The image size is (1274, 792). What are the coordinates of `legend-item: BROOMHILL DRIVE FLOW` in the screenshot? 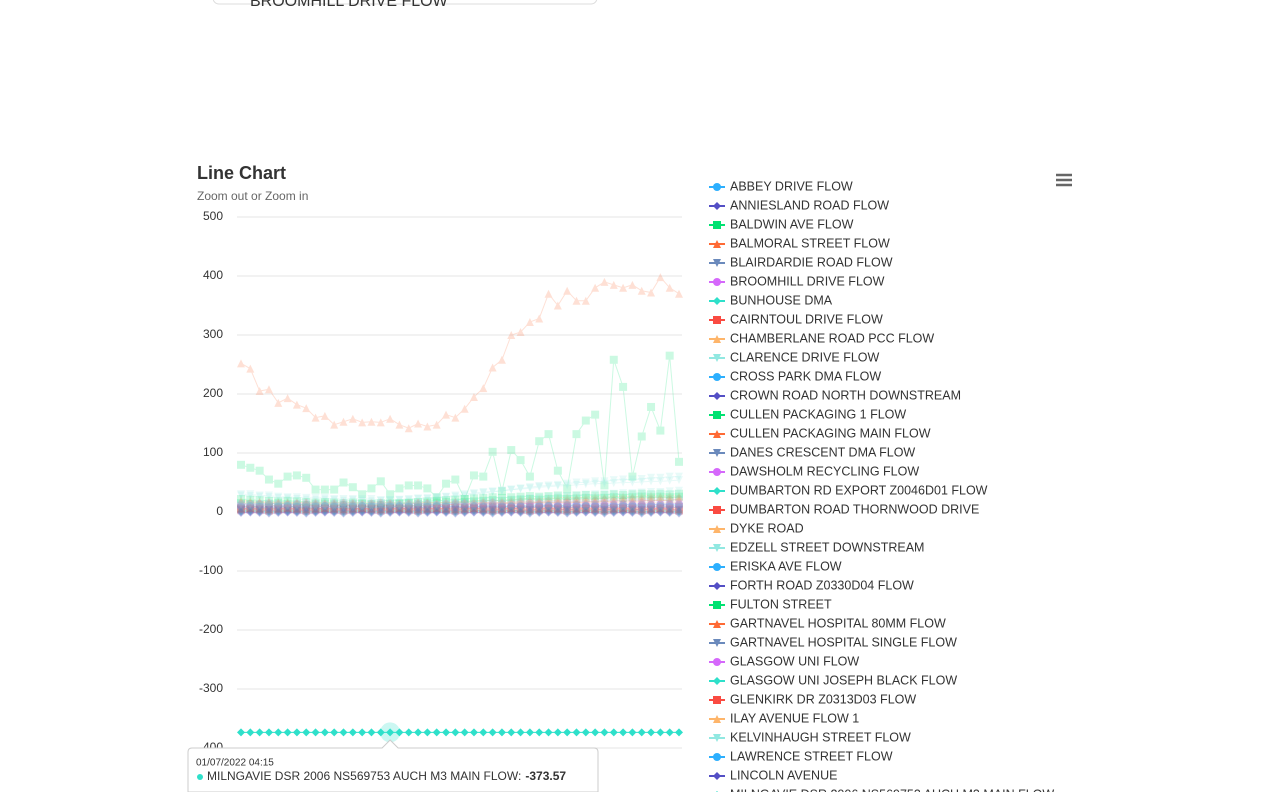 It's located at (797, 281).